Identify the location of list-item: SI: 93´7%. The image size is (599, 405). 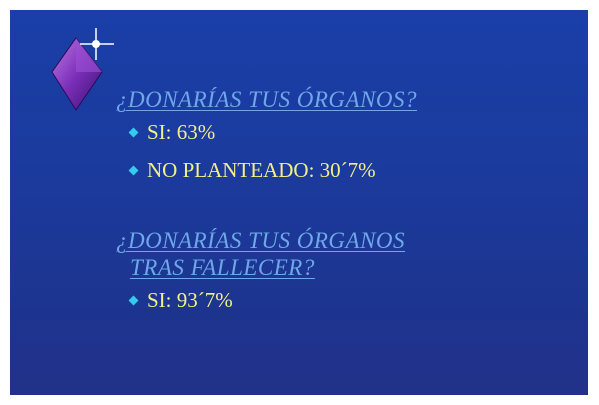
(190, 300).